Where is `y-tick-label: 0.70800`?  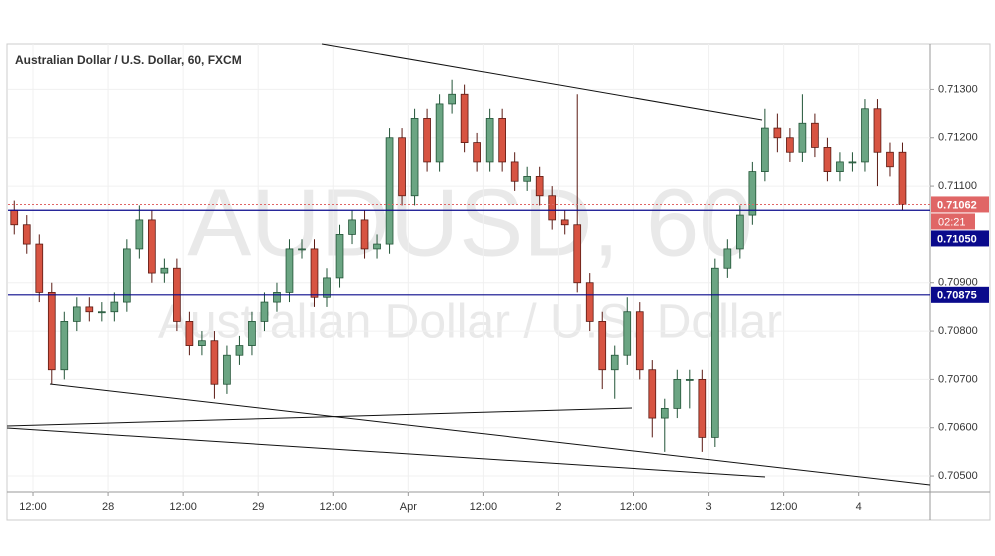
y-tick-label: 0.70800 is located at coordinates (958, 331).